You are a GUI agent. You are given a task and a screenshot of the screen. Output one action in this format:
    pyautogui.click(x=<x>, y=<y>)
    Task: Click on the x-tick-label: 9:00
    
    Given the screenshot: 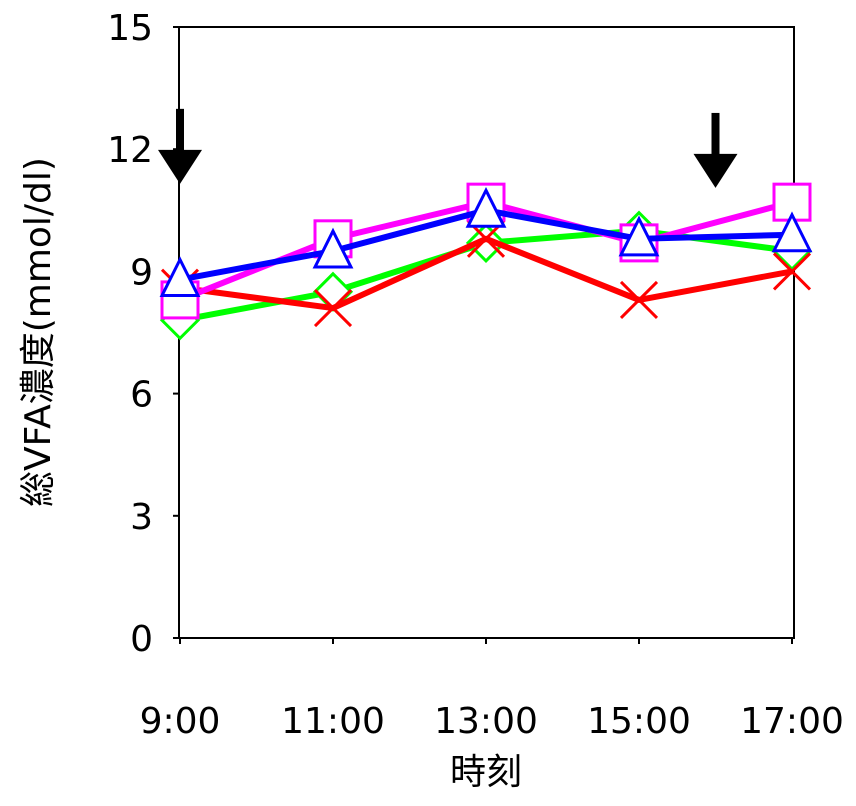 What is the action you would take?
    pyautogui.click(x=180, y=721)
    